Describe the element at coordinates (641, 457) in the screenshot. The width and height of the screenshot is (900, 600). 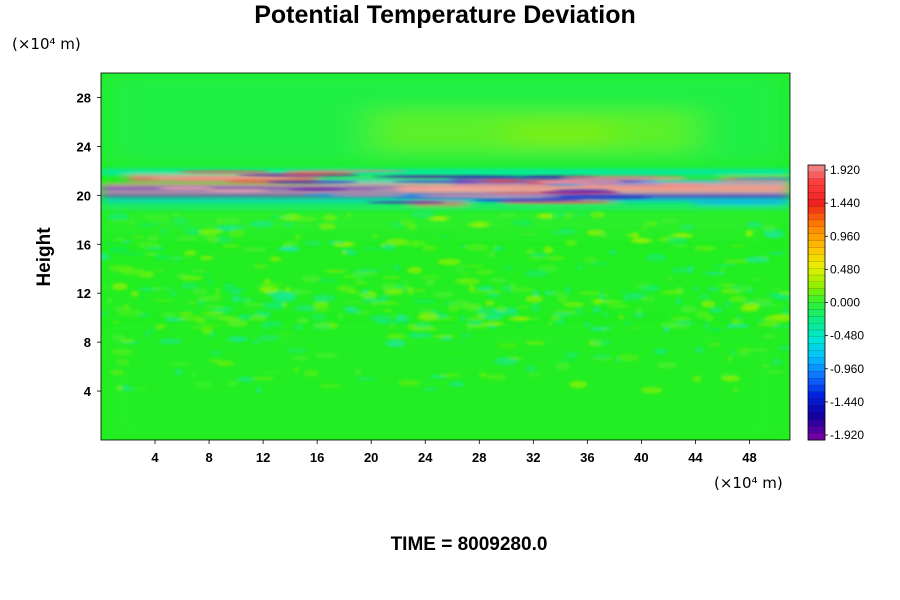
I see `x-tick-label: 40` at that location.